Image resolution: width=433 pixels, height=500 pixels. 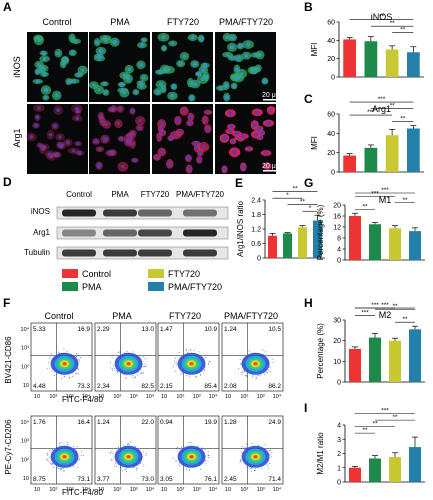 What do you see at coordinates (8, 447) in the screenshot?
I see `flow-ylabel-row2: PE-Cy7-CD206` at bounding box center [8, 447].